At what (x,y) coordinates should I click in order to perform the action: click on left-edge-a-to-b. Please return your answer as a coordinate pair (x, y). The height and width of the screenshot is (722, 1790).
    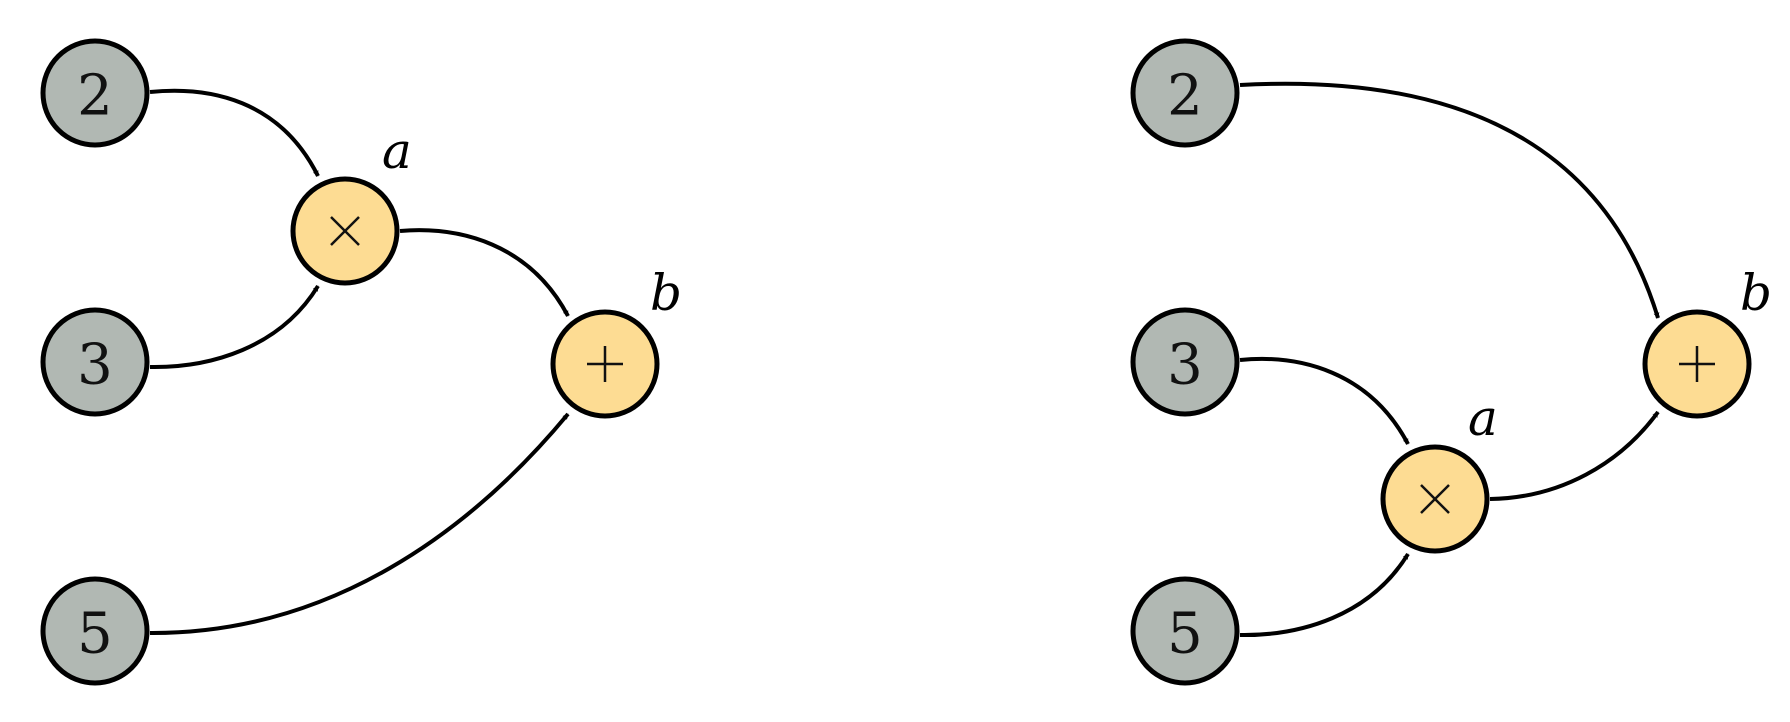
    Looking at the image, I should click on (484, 272).